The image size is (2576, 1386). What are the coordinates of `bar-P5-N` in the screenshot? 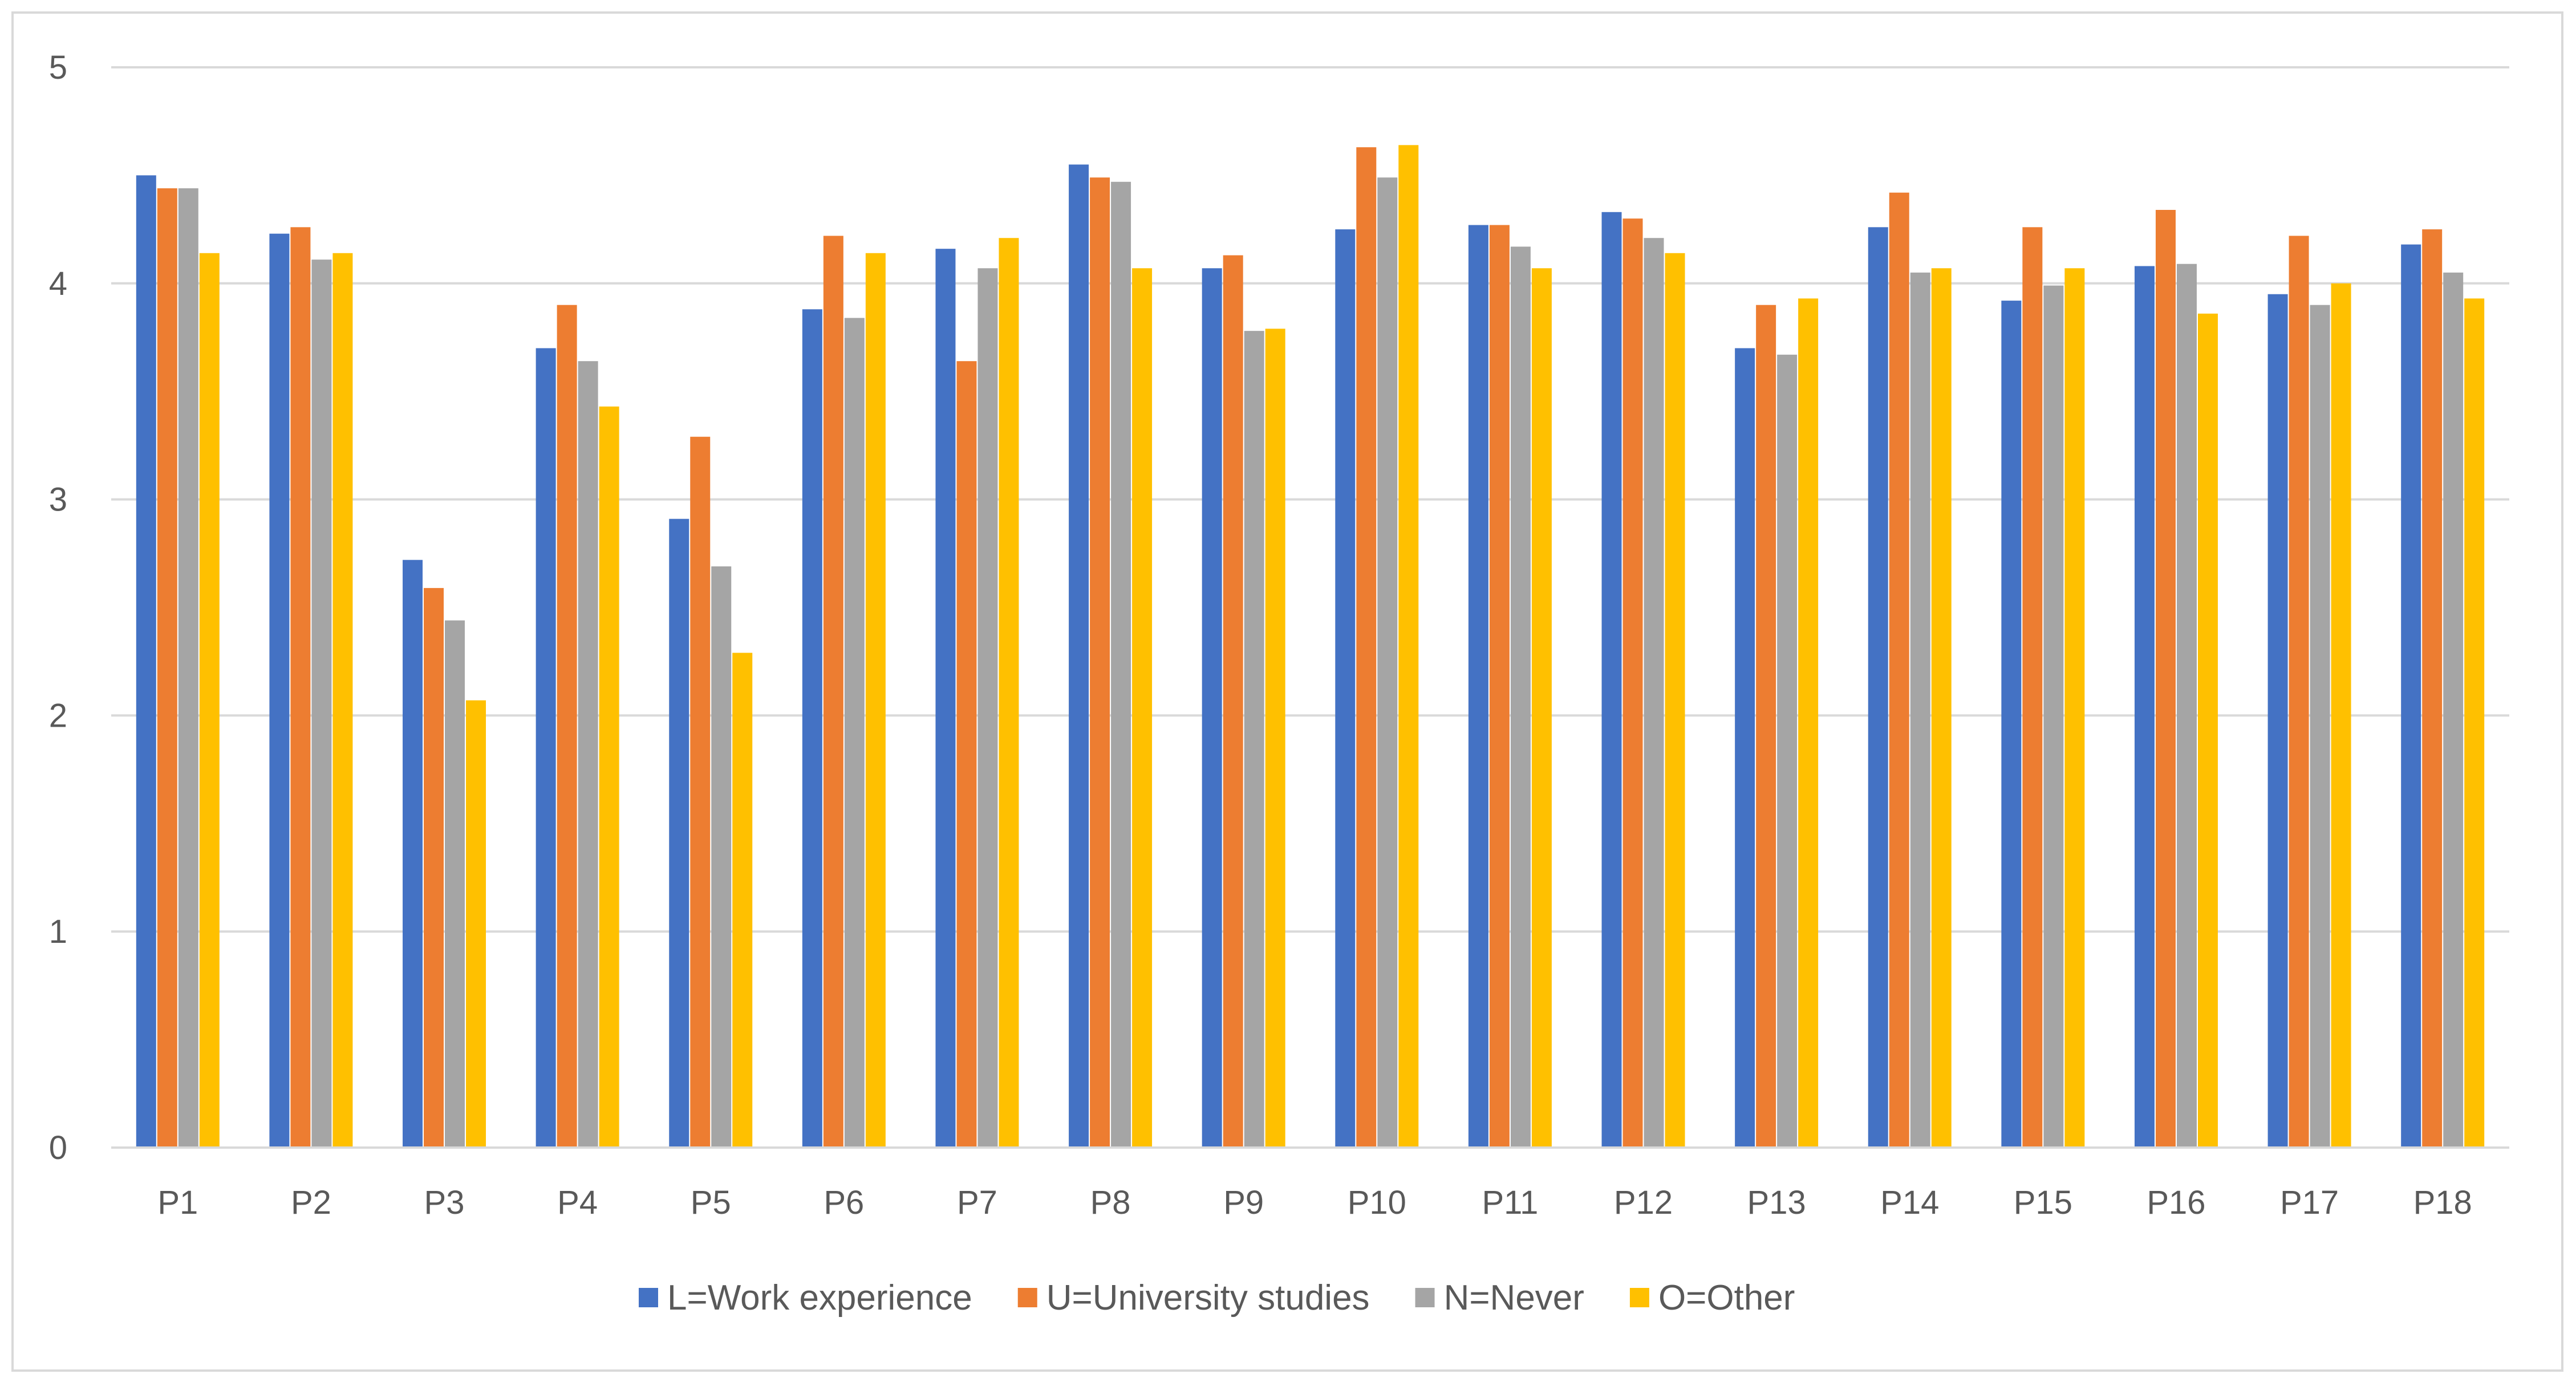 It's located at (722, 857).